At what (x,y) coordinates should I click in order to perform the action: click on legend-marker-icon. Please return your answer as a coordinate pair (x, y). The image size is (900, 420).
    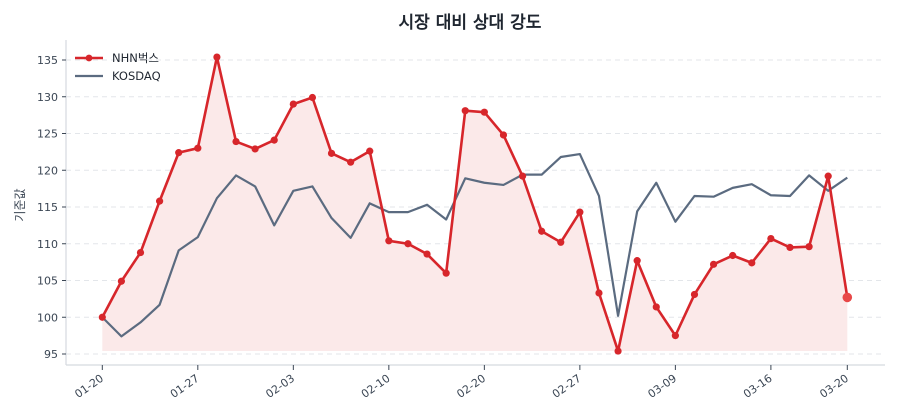
    Looking at the image, I should click on (89, 58).